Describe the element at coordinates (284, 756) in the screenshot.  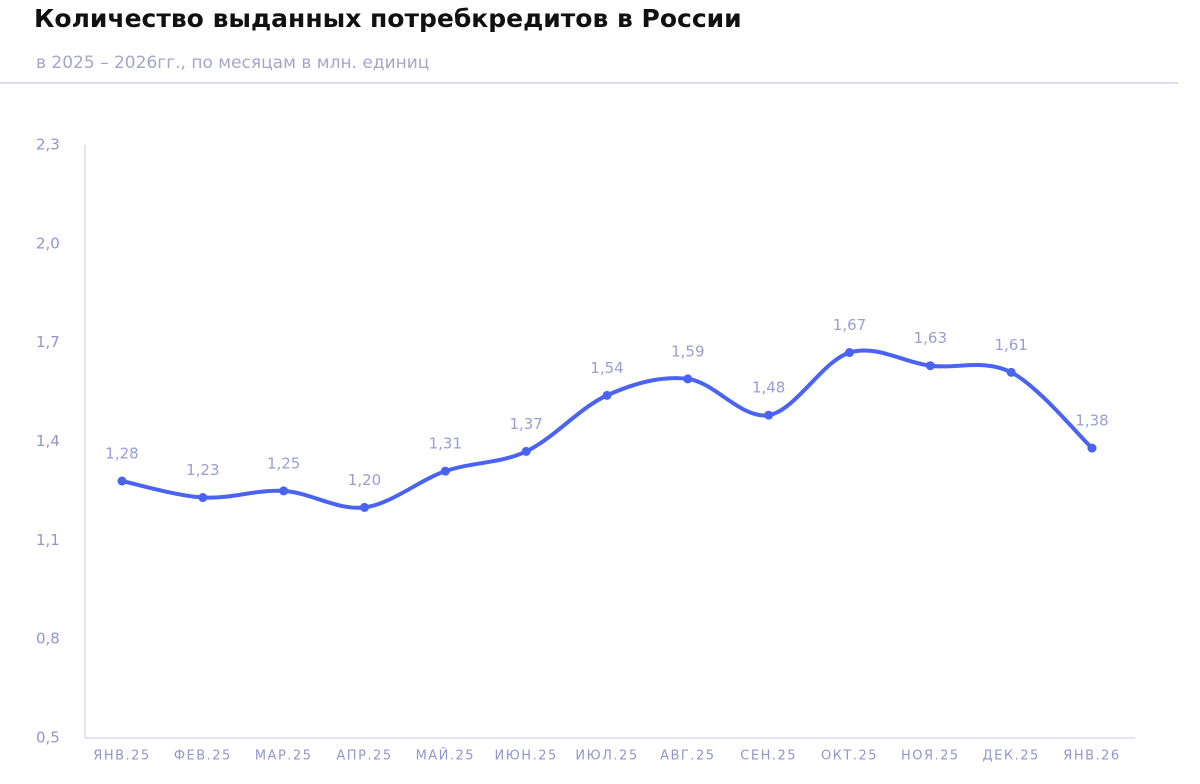
I see `x-tick-label: МАР.25` at that location.